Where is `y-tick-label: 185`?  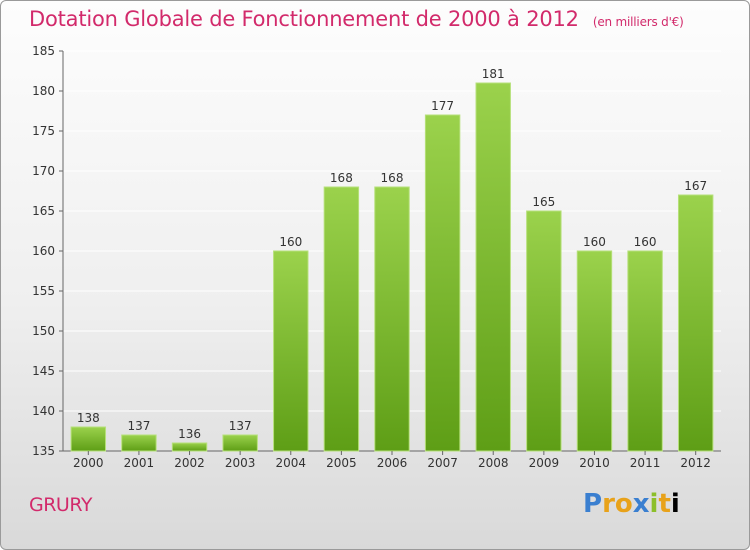 y-tick-label: 185 is located at coordinates (43, 51).